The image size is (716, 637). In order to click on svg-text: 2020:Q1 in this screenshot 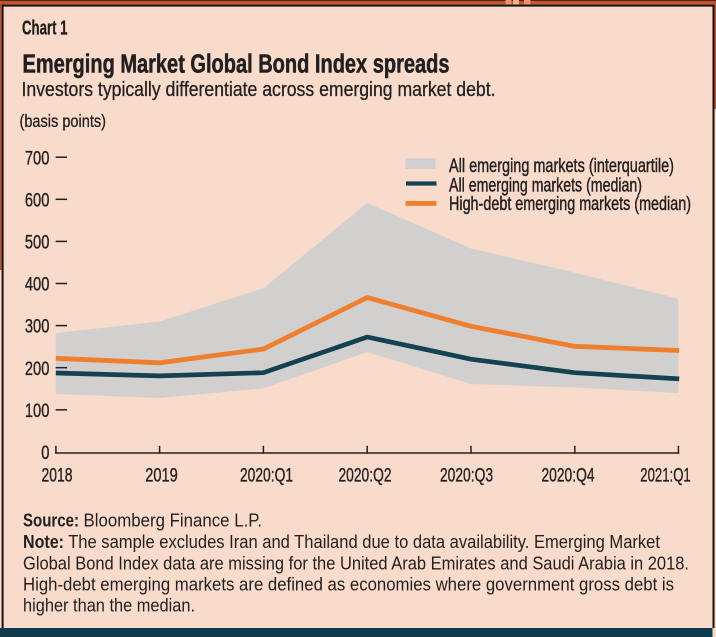, I will do `click(266, 476)`.